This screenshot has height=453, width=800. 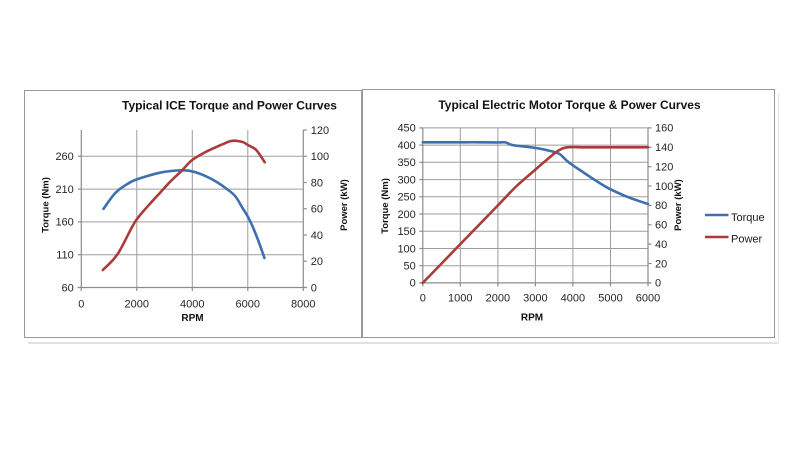 What do you see at coordinates (64, 190) in the screenshot?
I see `svg-text: 210` at bounding box center [64, 190].